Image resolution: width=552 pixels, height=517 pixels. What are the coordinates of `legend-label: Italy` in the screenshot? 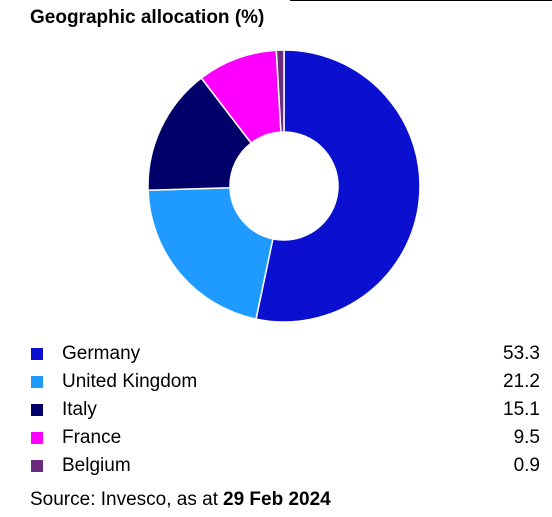 It's located at (79, 409).